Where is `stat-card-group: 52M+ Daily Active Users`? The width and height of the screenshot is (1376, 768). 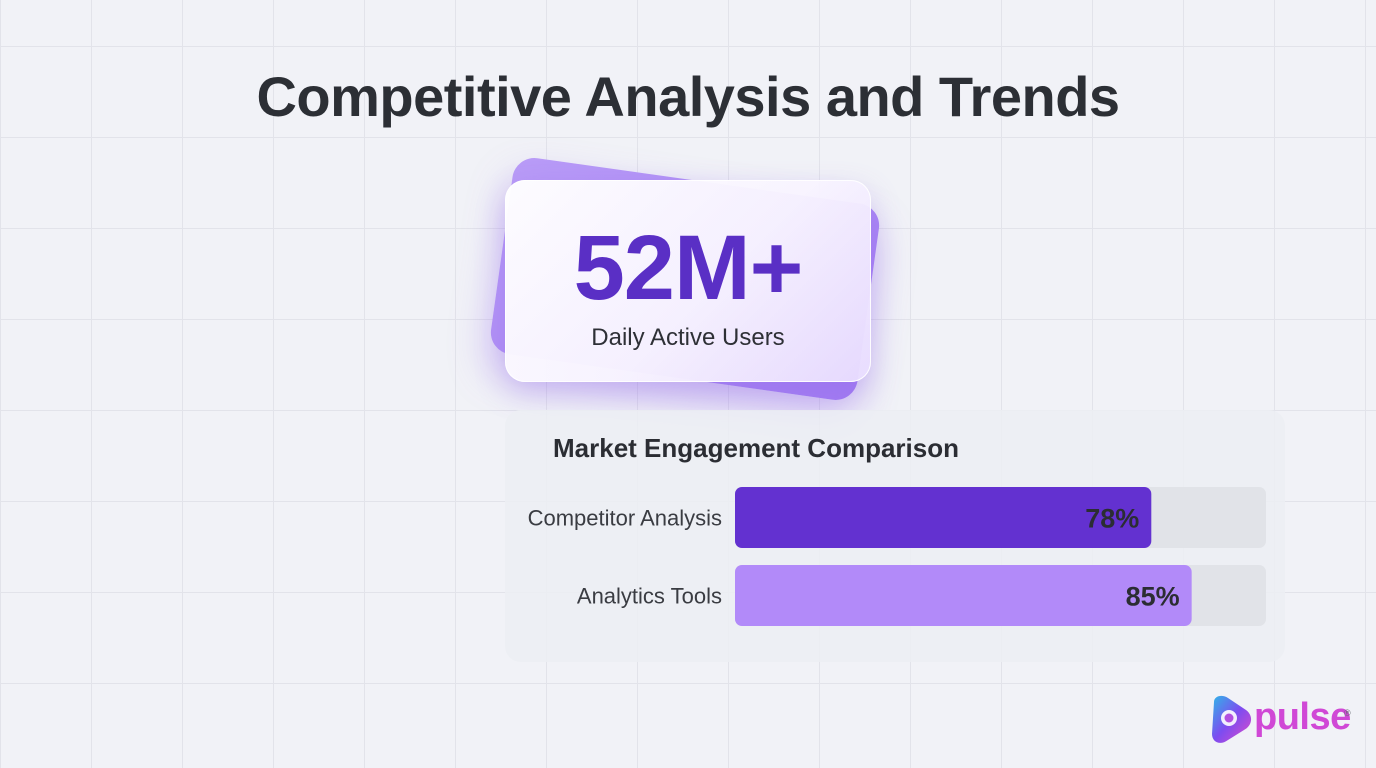
stat-card-group: 52M+ Daily Active Users is located at coordinates (689, 280).